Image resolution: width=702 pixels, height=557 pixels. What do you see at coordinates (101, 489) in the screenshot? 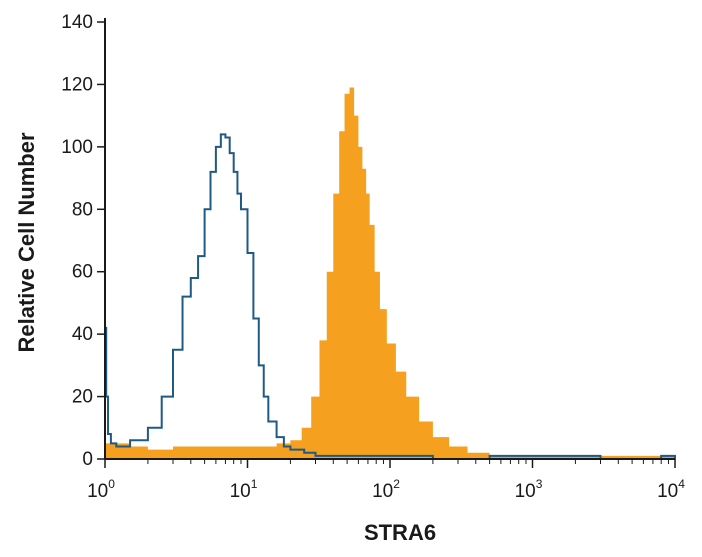
I see `x-tick-label: 10⁰` at bounding box center [101, 489].